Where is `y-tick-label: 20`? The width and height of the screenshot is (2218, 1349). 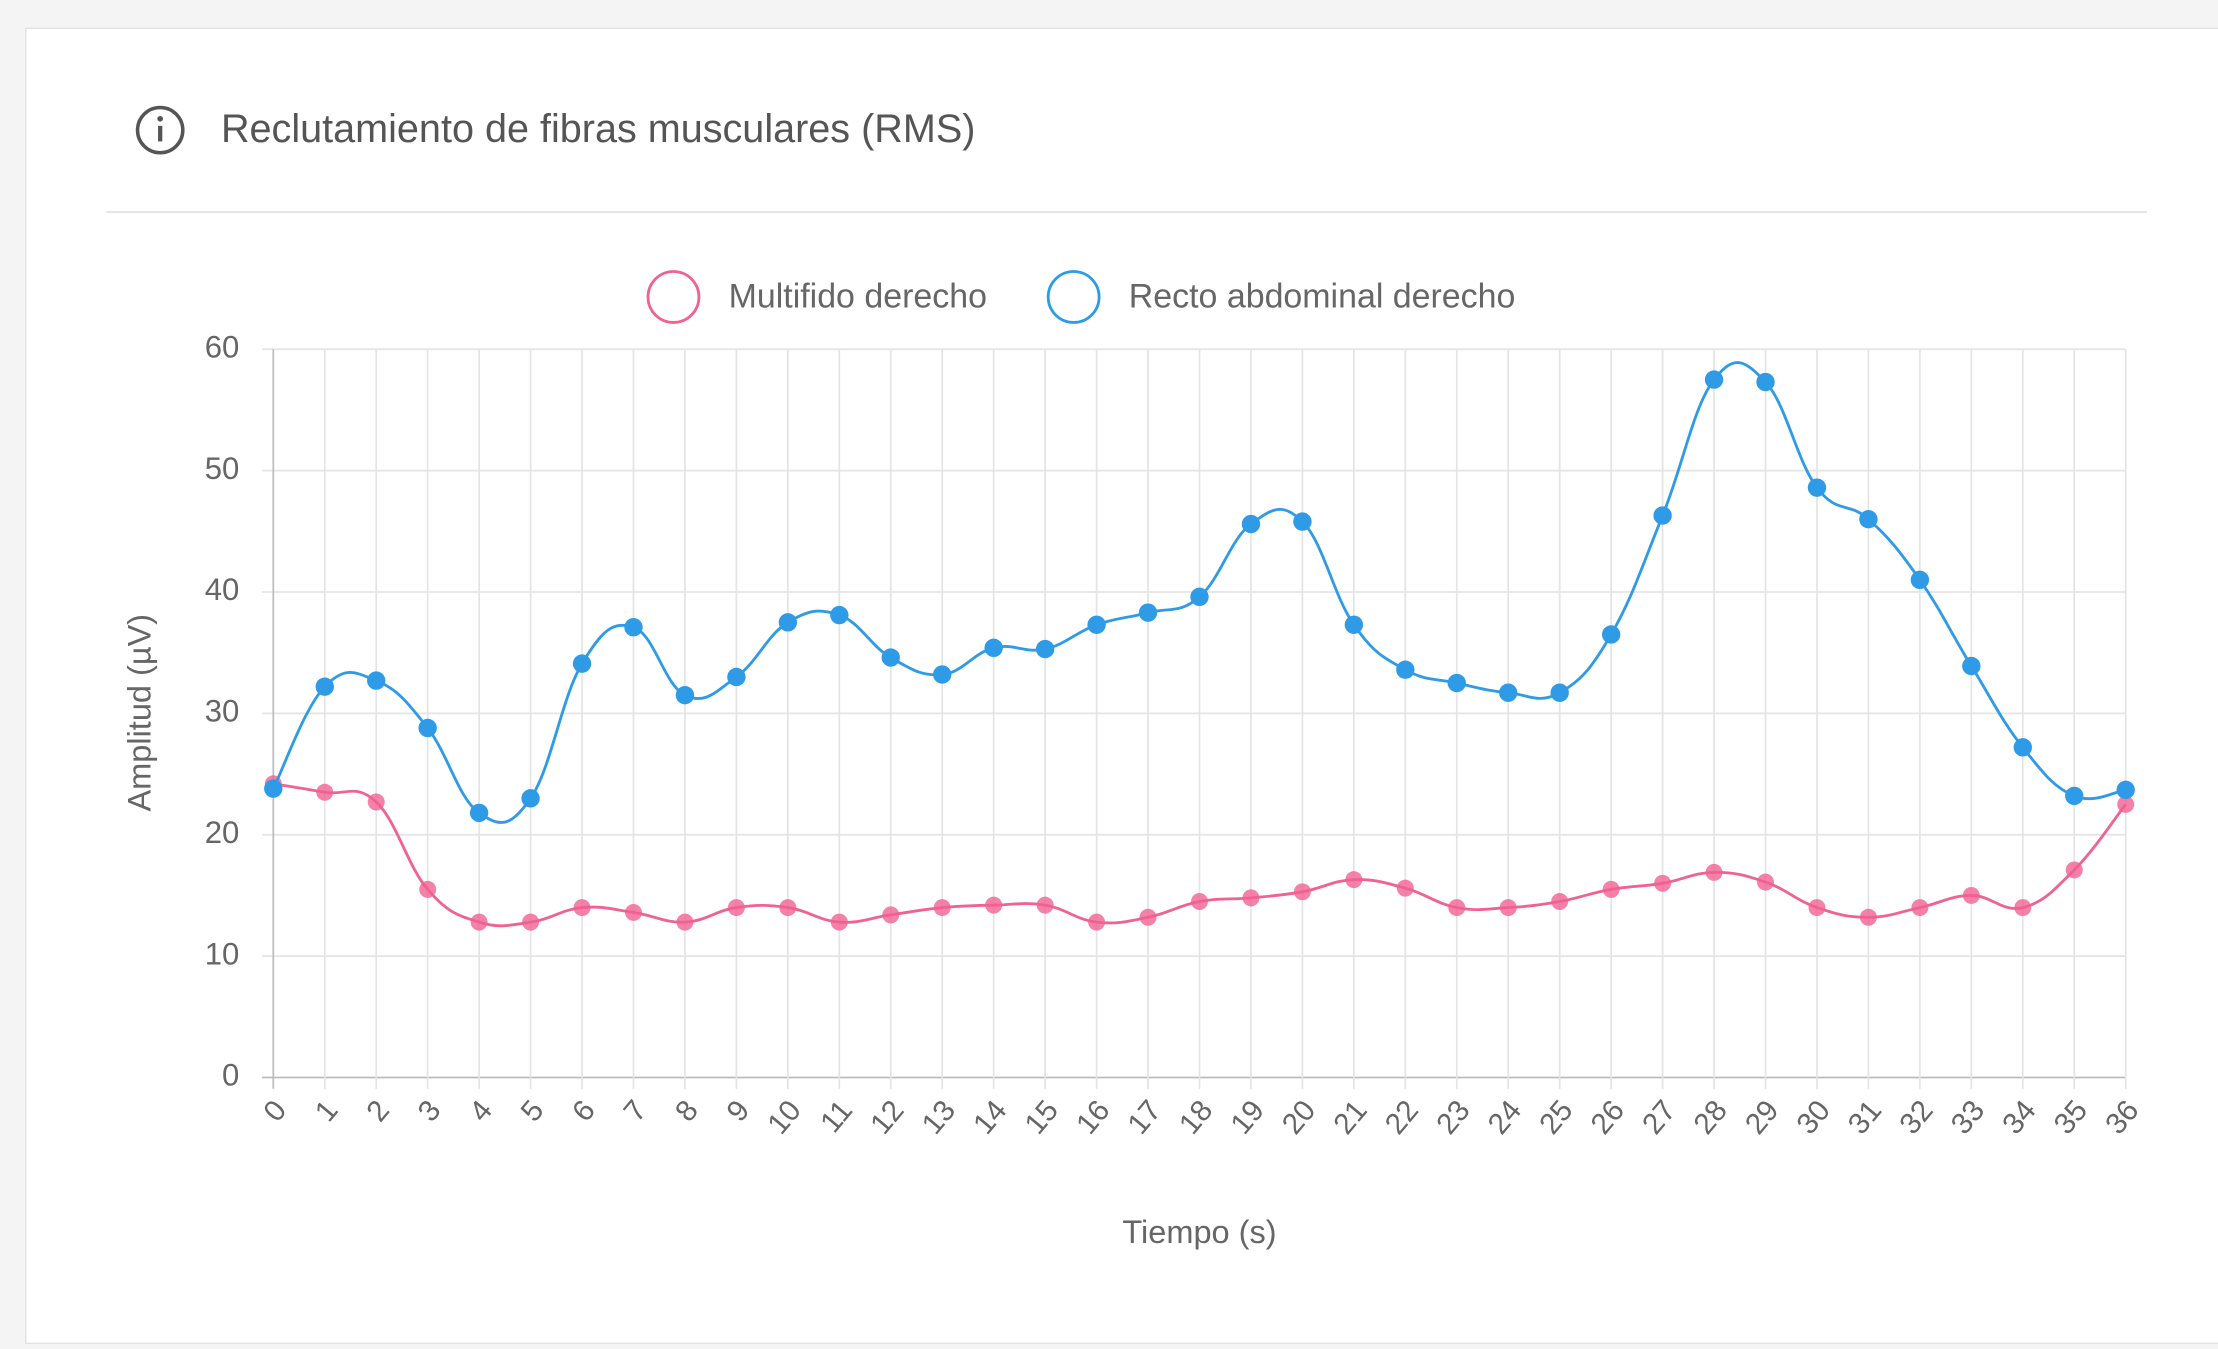
y-tick-label: 20 is located at coordinates (222, 832).